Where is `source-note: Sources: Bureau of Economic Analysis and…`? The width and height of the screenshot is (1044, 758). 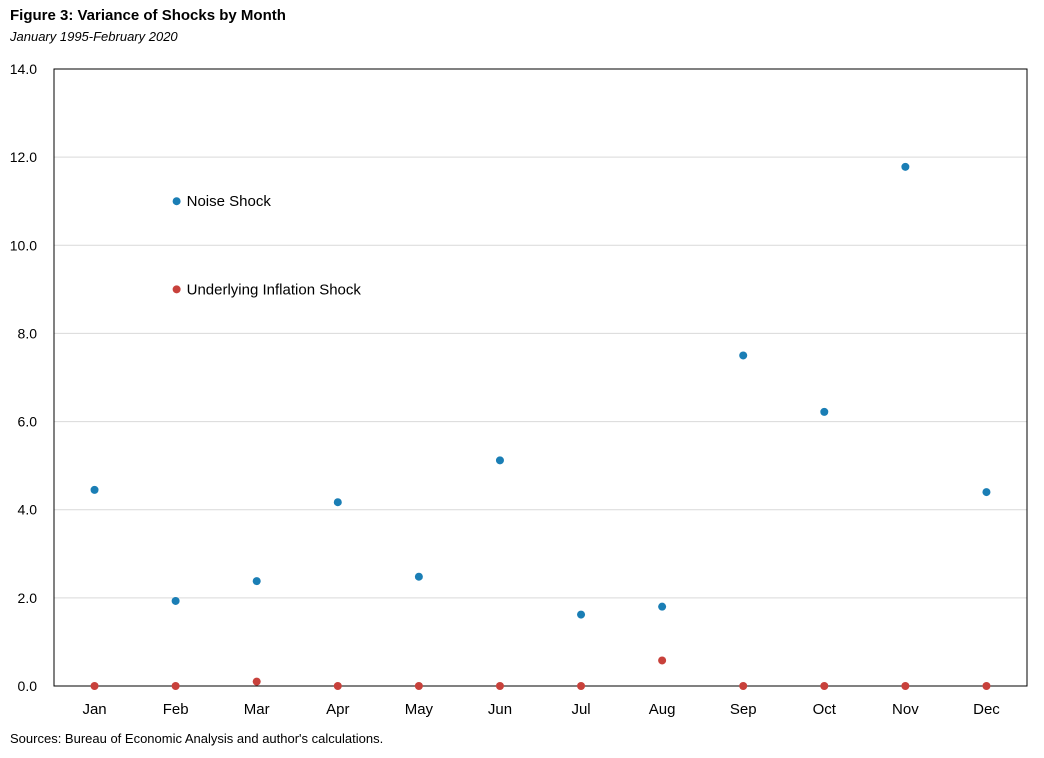 source-note: Sources: Bureau of Economic Analysis and… is located at coordinates (197, 738).